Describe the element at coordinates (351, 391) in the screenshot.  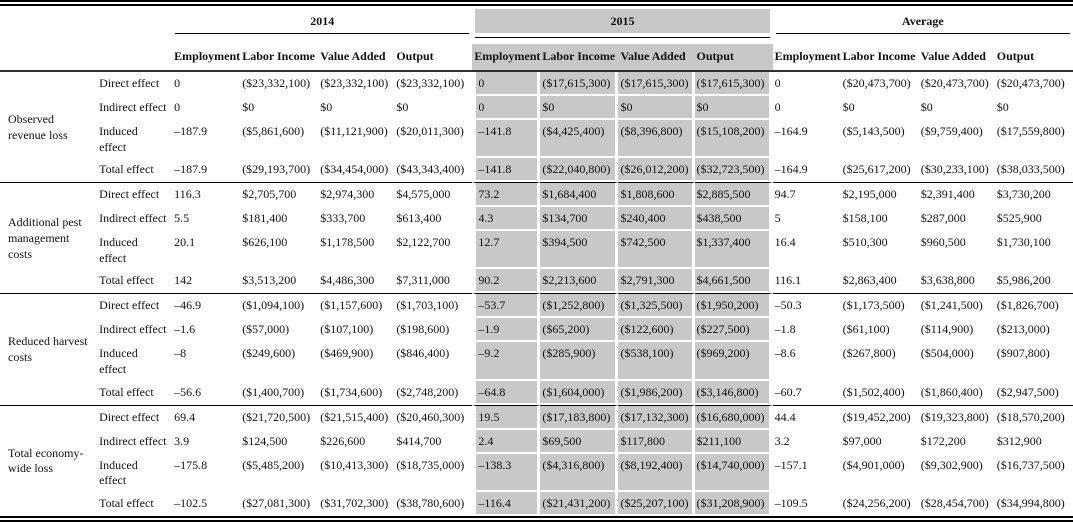
I see `cell-2014-value-added: ($1,734,600)` at that location.